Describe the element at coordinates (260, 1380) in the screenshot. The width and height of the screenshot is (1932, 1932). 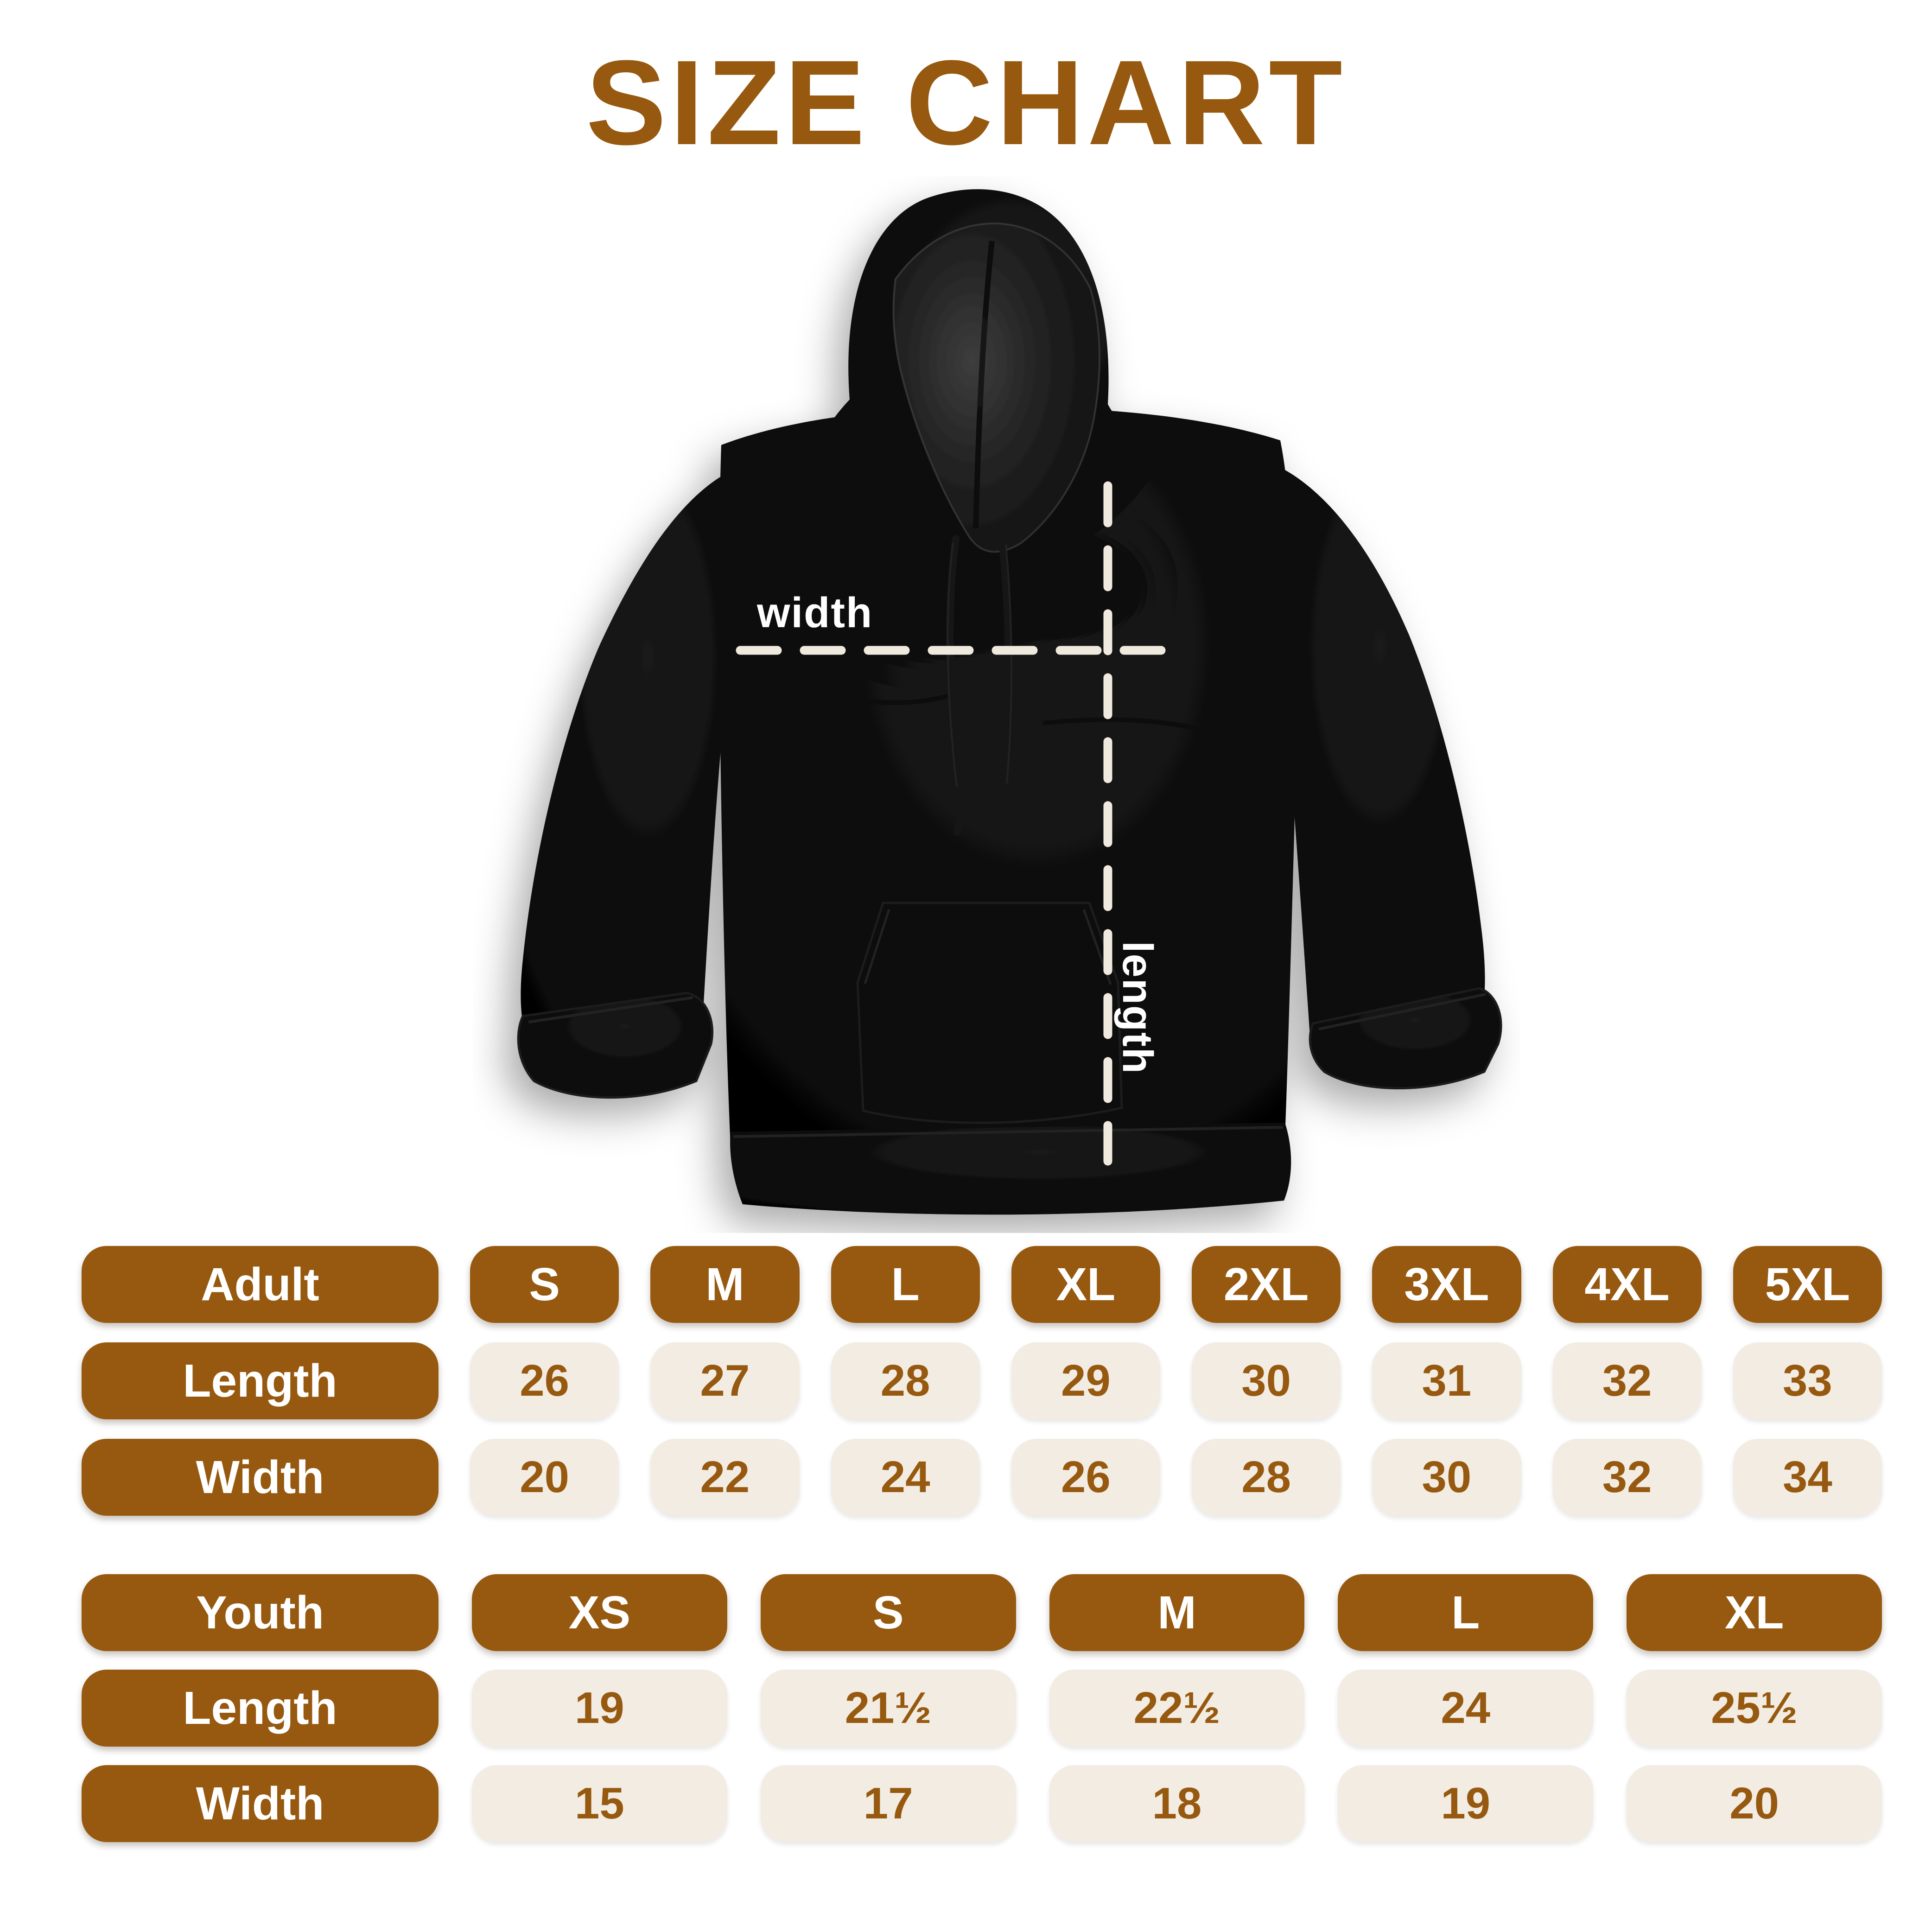
I see `adult-length-row-label: Length` at that location.